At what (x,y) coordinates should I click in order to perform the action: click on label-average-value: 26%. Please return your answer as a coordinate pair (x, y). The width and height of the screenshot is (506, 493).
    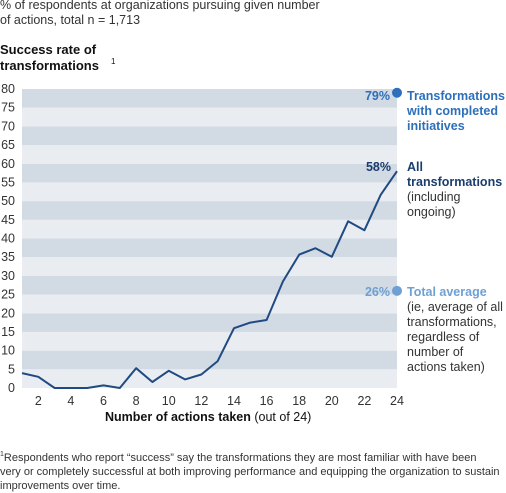
    Looking at the image, I should click on (377, 292).